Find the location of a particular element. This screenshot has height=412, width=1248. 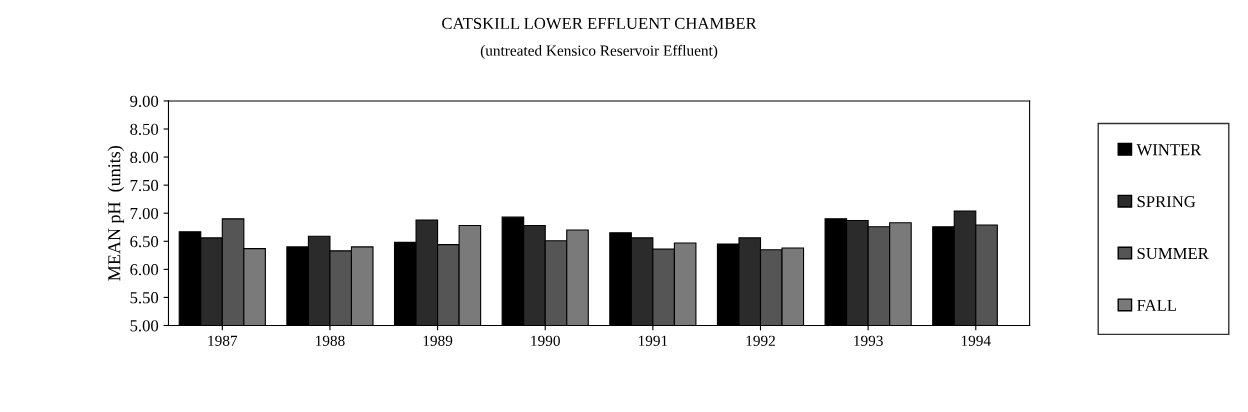

y-tick-label: 8.50 is located at coordinates (144, 129).